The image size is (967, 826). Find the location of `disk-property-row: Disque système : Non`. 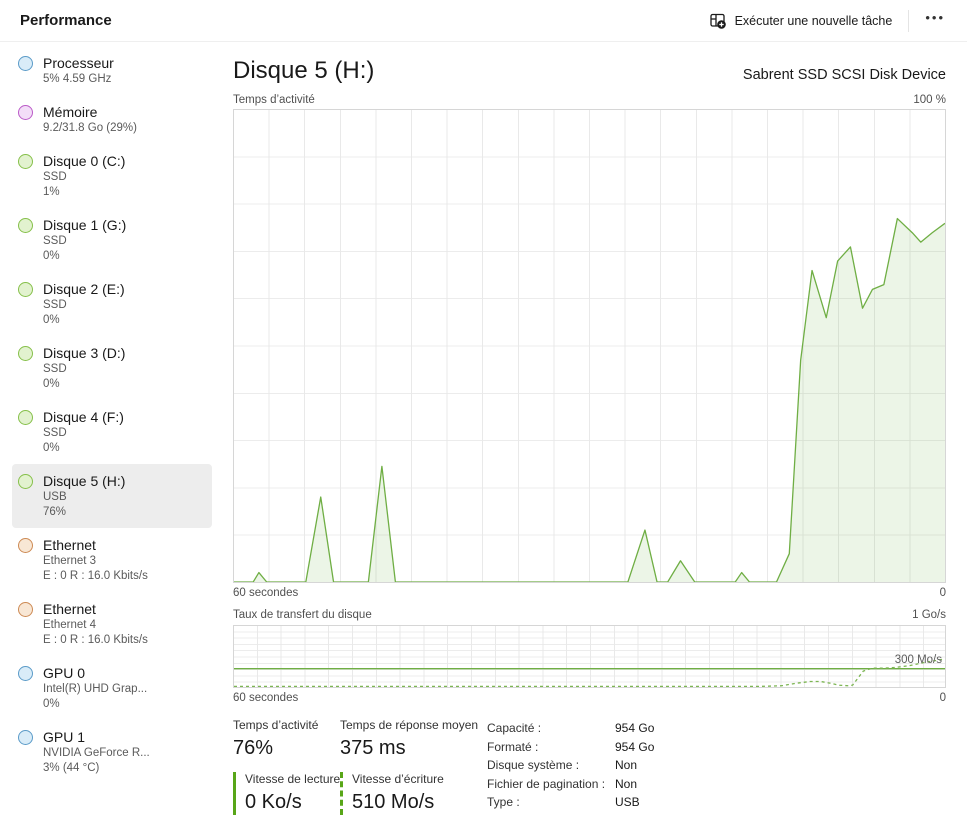

disk-property-row: Disque système : Non is located at coordinates (716, 765).